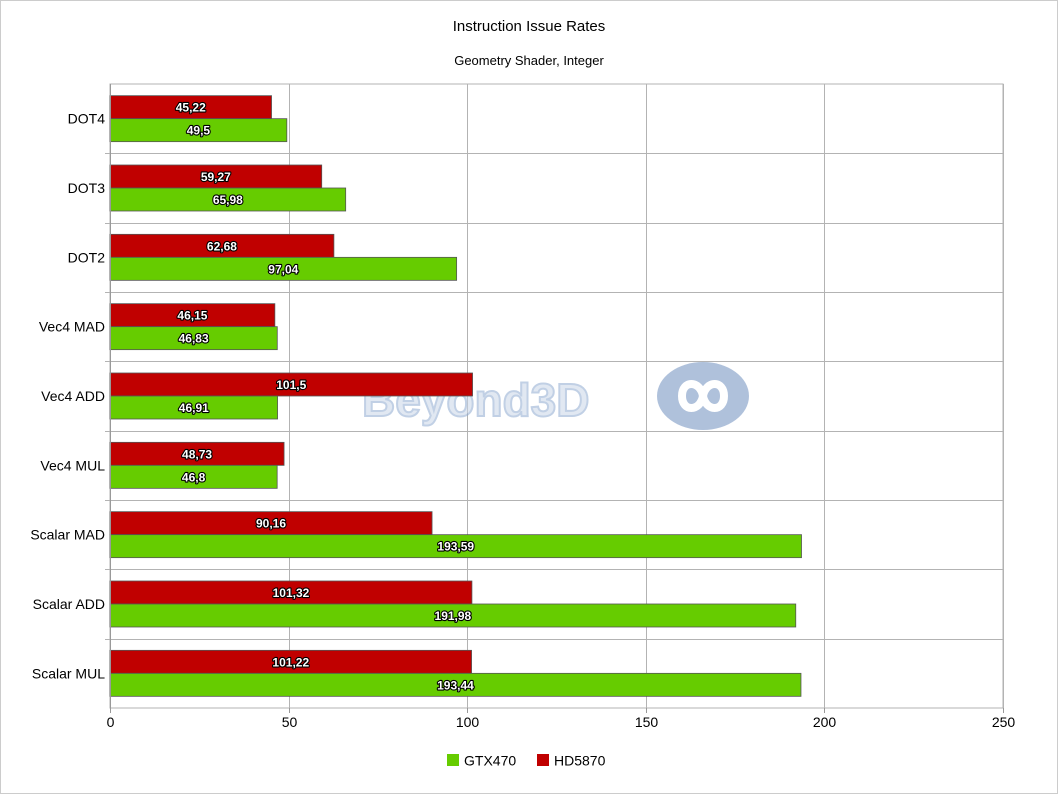 The image size is (1058, 799). What do you see at coordinates (111, 722) in the screenshot?
I see `x-tick-label: 0` at bounding box center [111, 722].